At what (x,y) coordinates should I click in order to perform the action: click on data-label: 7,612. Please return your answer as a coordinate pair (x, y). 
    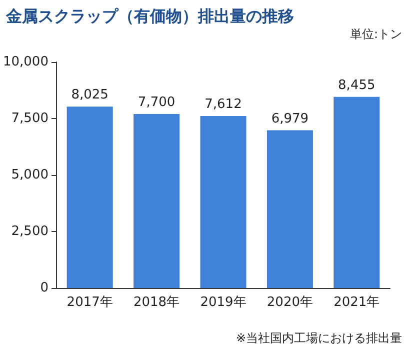
    Looking at the image, I should click on (223, 104).